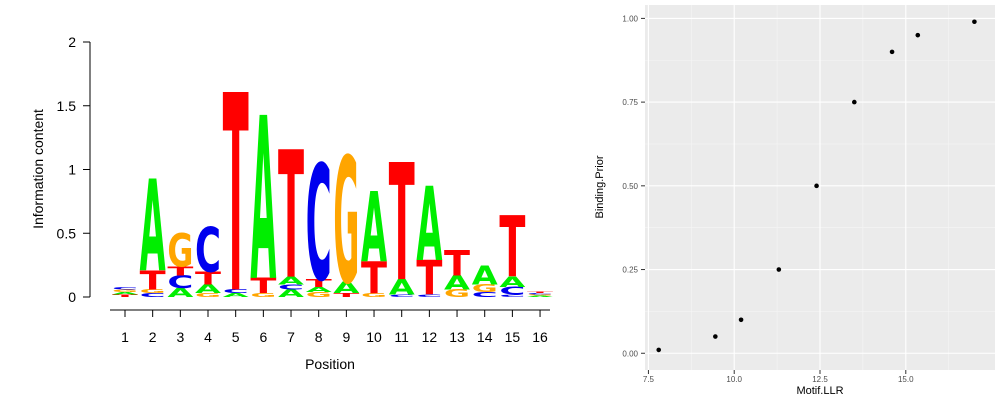  Describe the element at coordinates (820, 379) in the screenshot. I see `scatter-x-tick-label: 12.5` at that location.